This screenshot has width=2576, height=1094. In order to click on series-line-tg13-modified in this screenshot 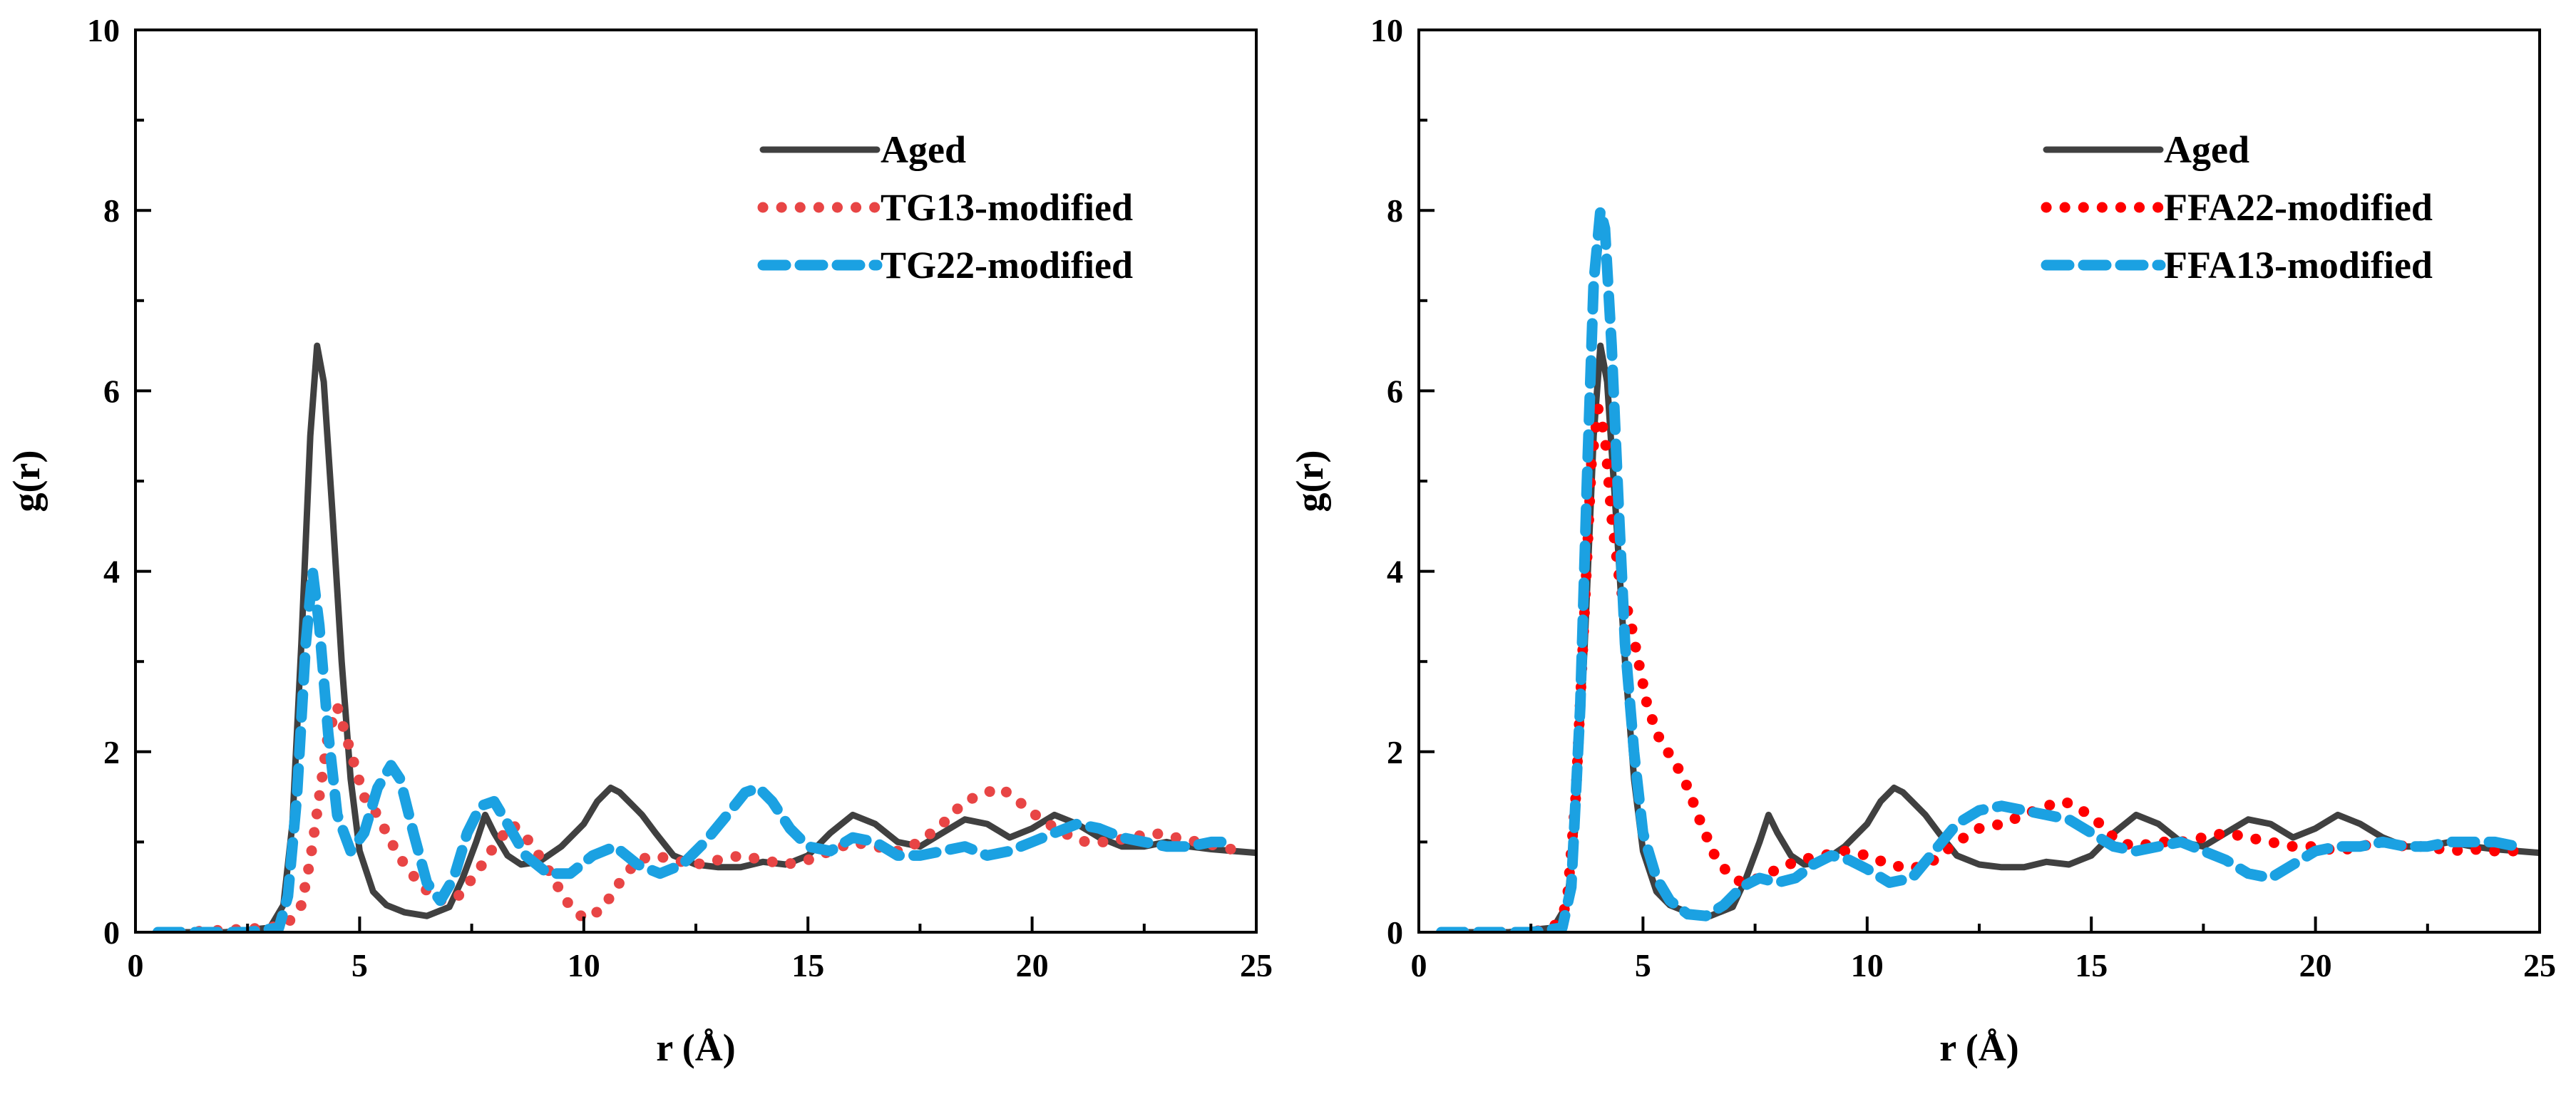, I will do `click(709, 816)`.